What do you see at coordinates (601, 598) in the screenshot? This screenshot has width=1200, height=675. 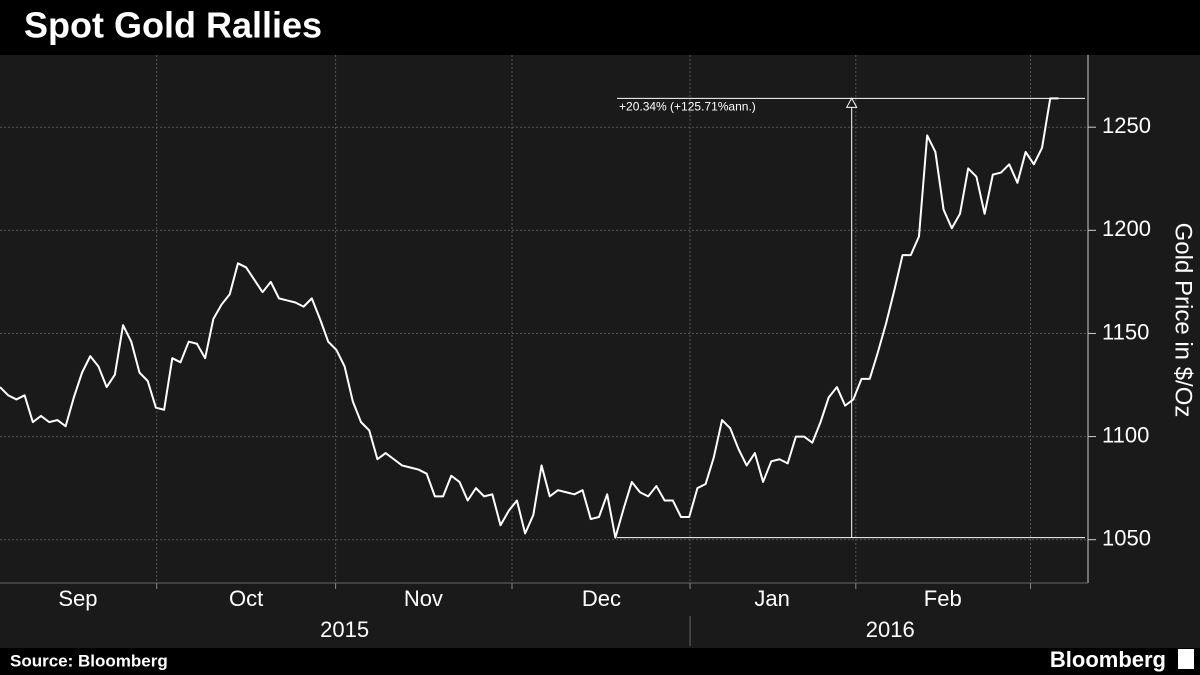 I see `x-tick-label: Dec` at bounding box center [601, 598].